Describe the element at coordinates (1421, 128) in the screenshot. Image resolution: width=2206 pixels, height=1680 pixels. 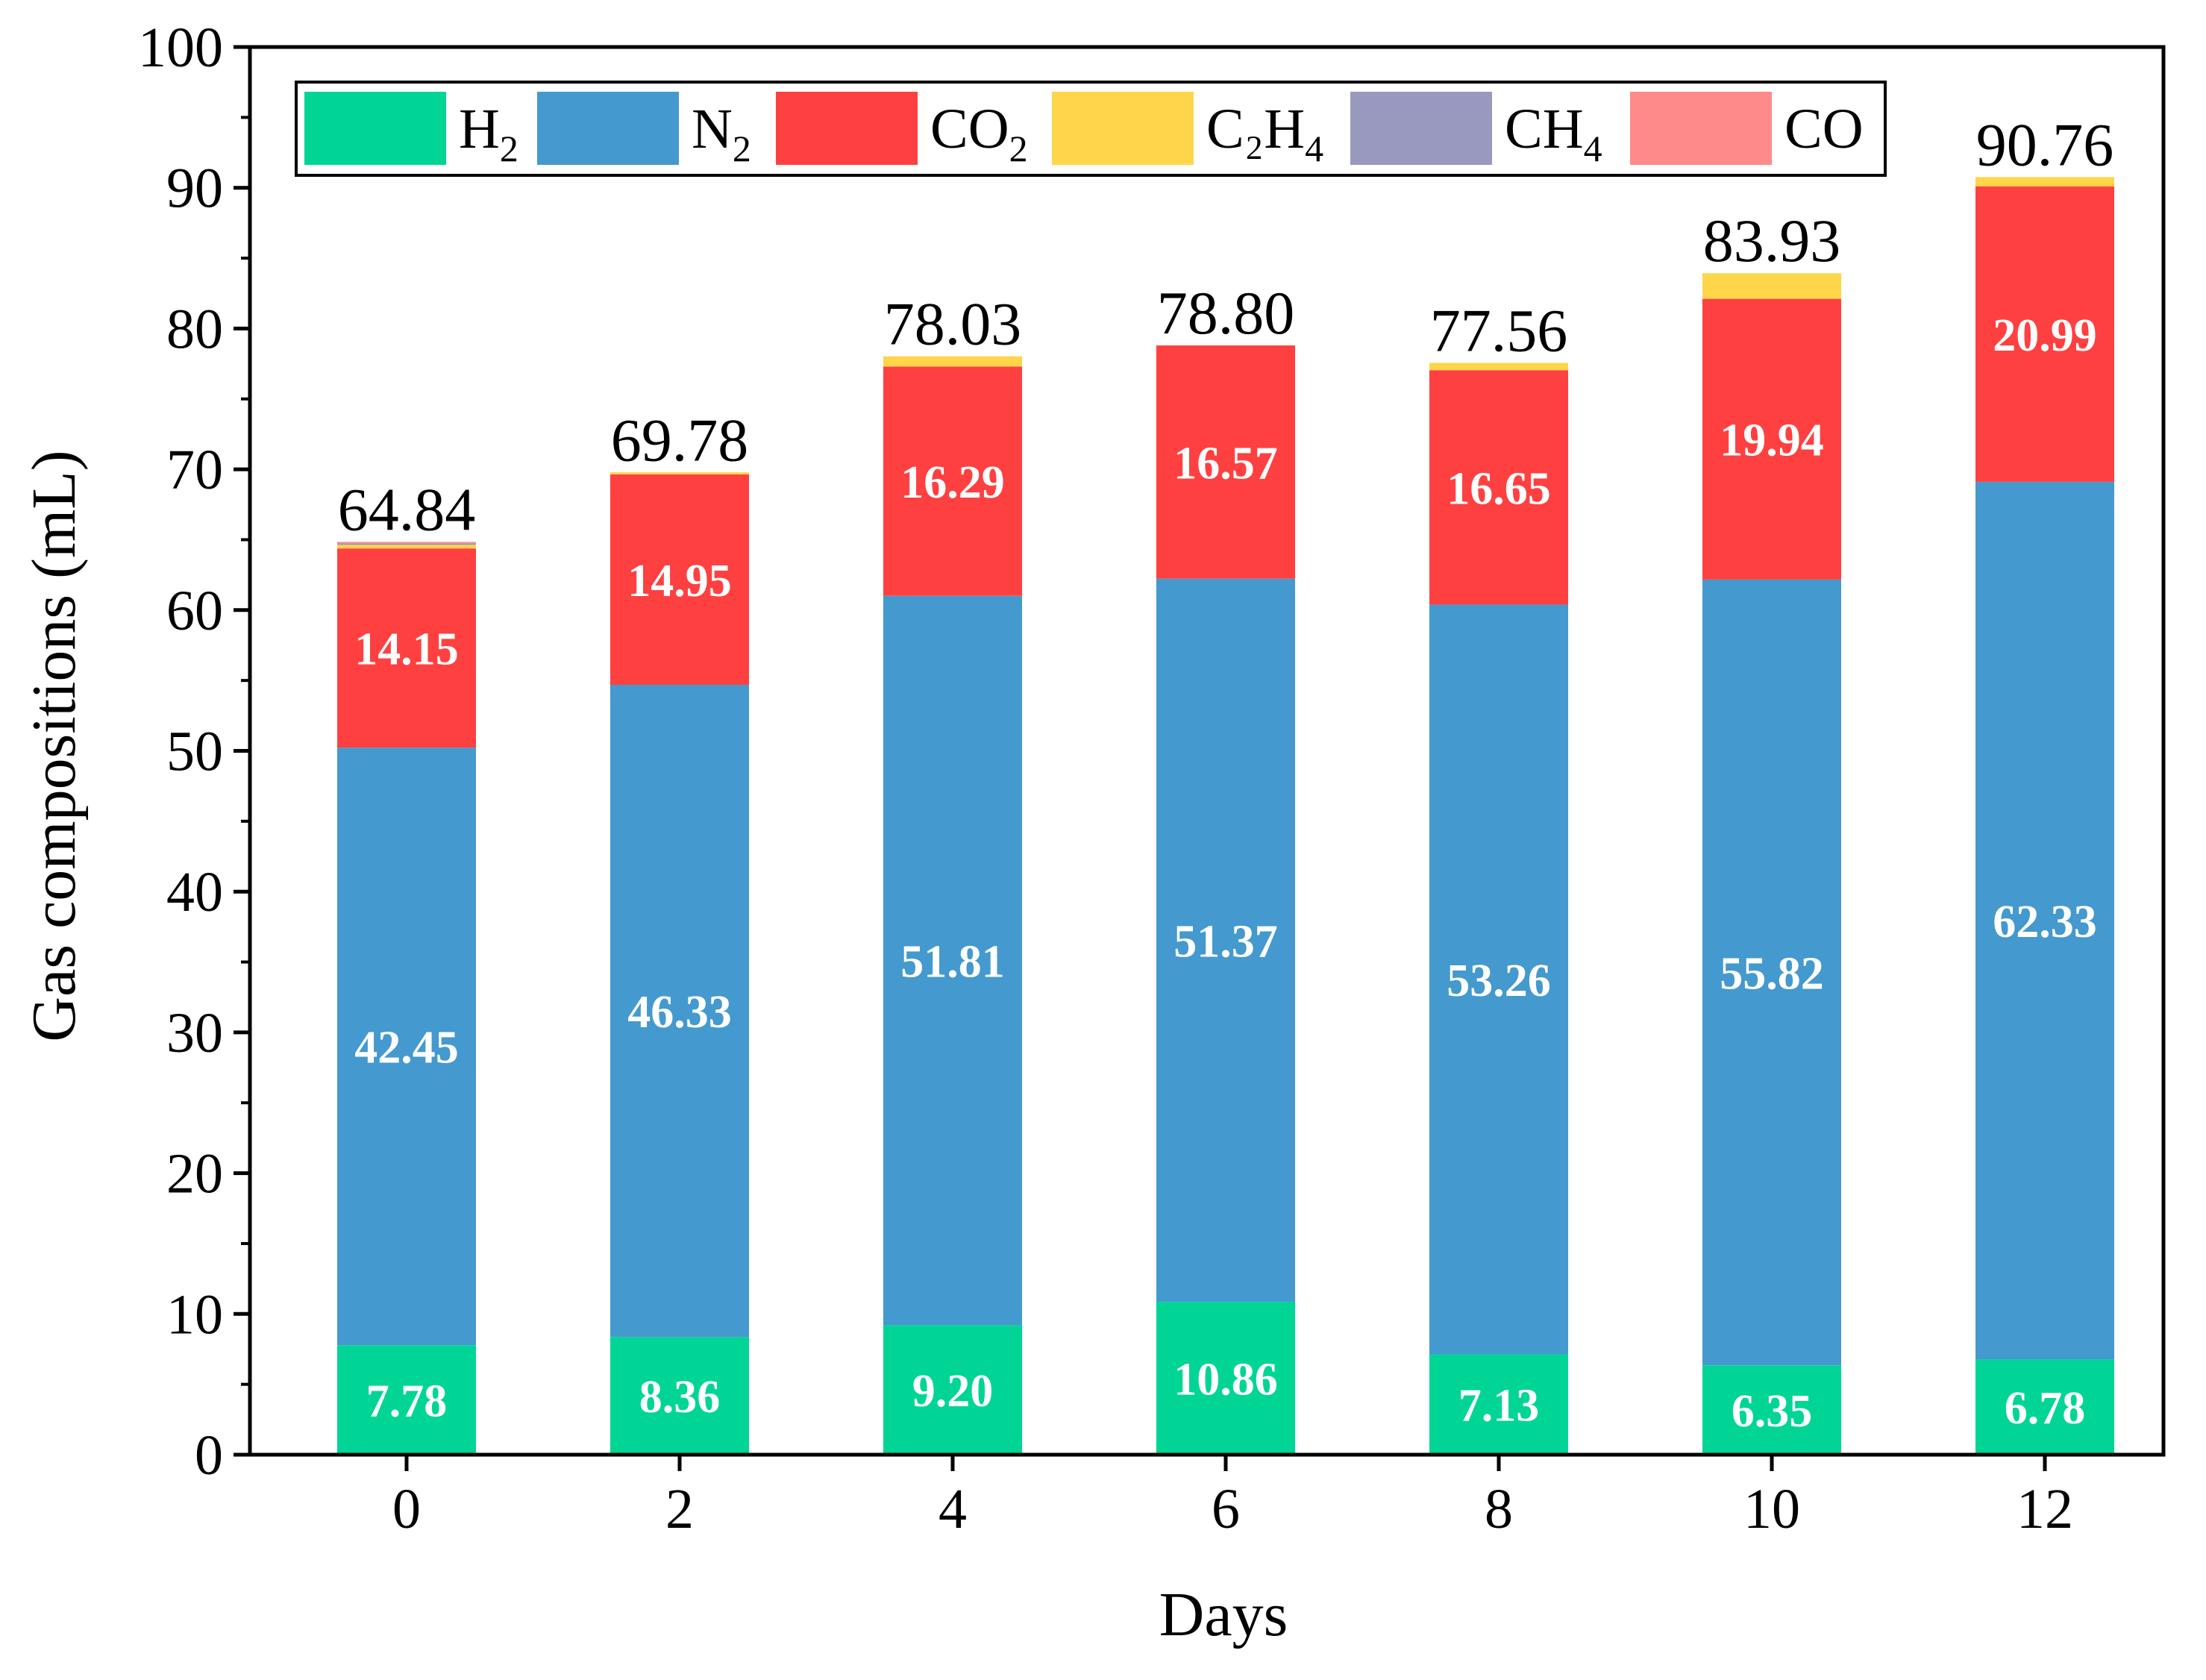
I see `legend-swatch-ch4` at that location.